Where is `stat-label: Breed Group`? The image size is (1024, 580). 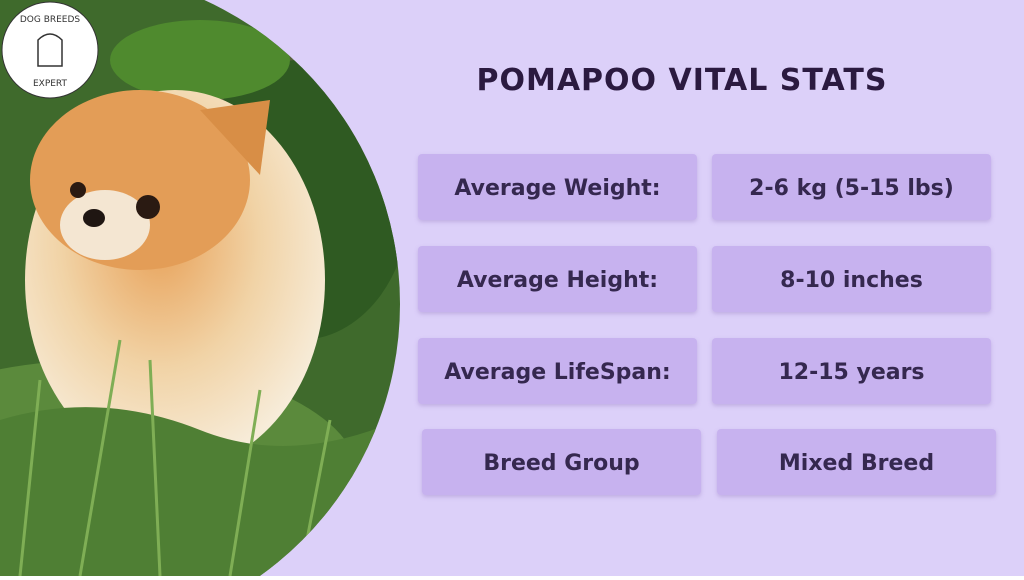
stat-label: Breed Group is located at coordinates (561, 463).